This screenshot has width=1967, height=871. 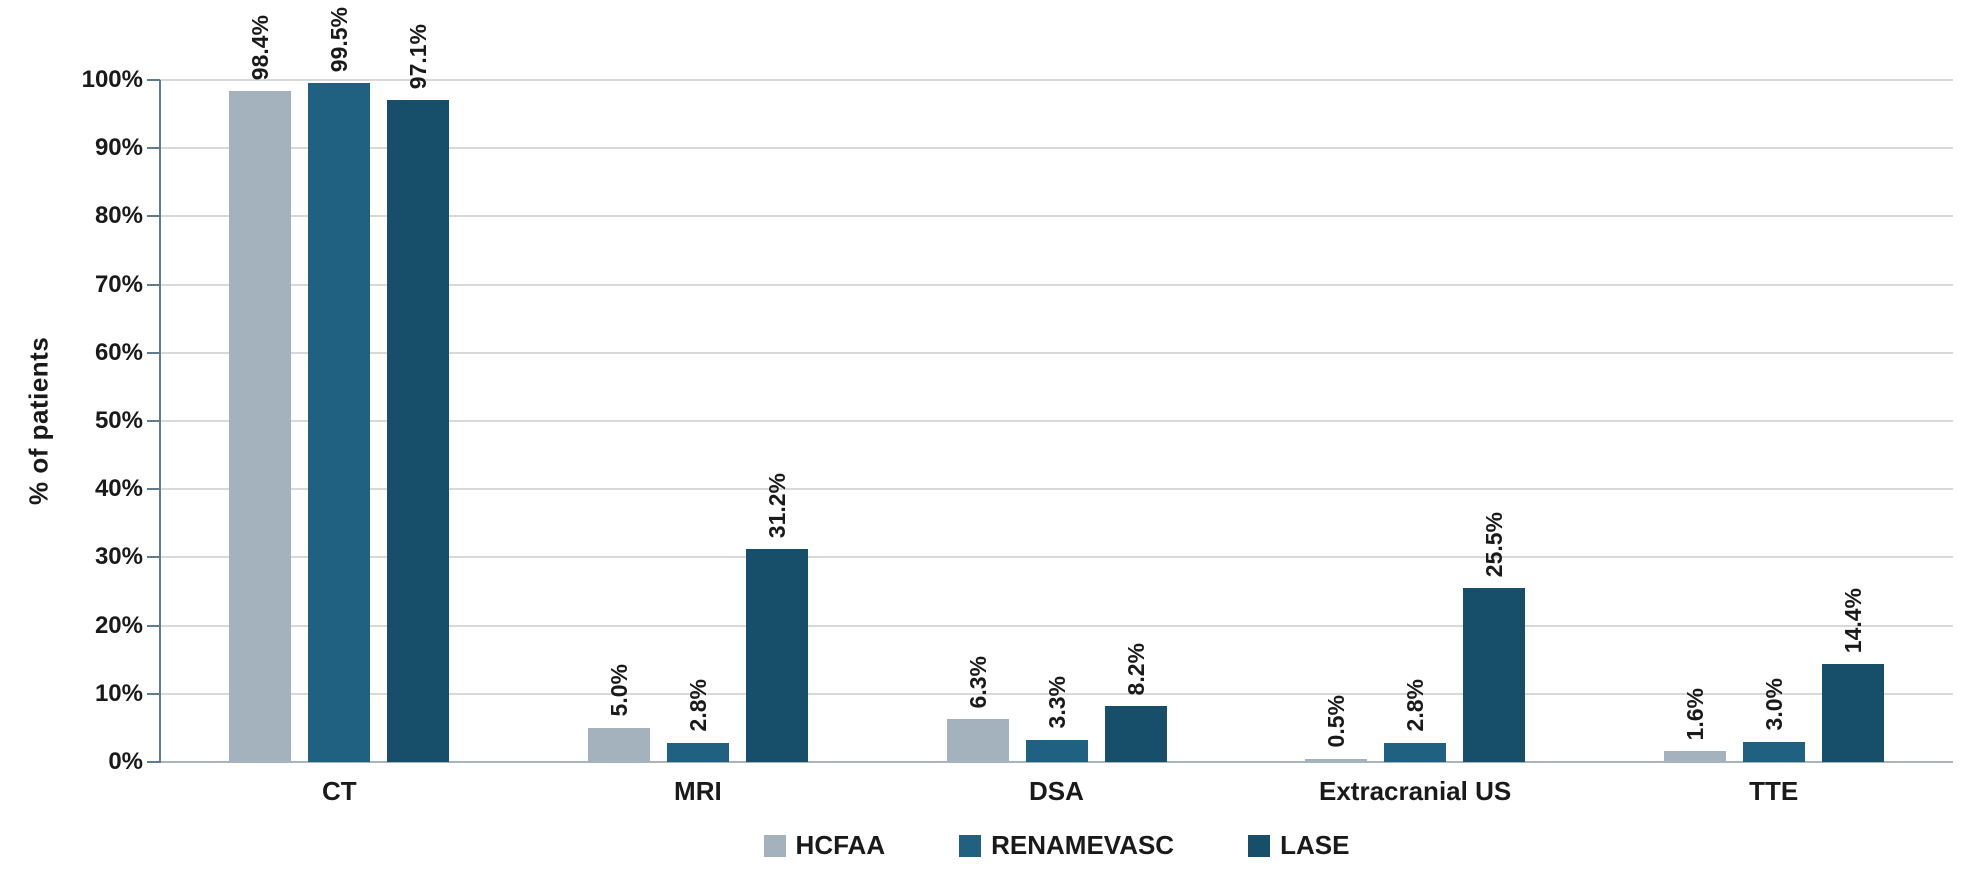 What do you see at coordinates (418, 430) in the screenshot?
I see `bar-lase-ct` at bounding box center [418, 430].